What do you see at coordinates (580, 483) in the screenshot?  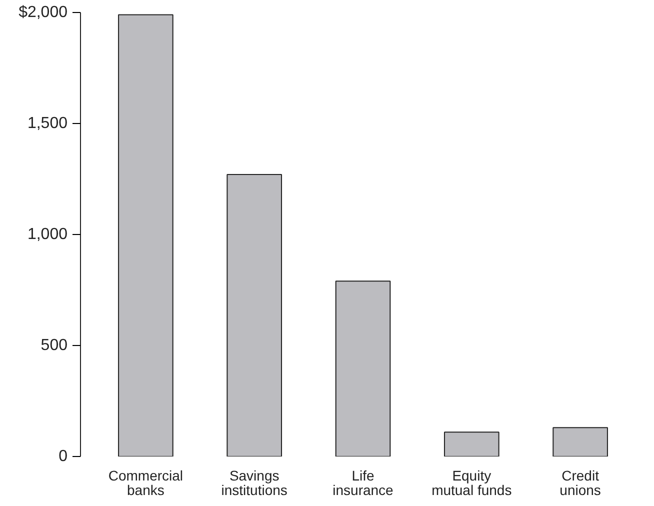 I see `x-tick-label: Credit unions` at bounding box center [580, 483].